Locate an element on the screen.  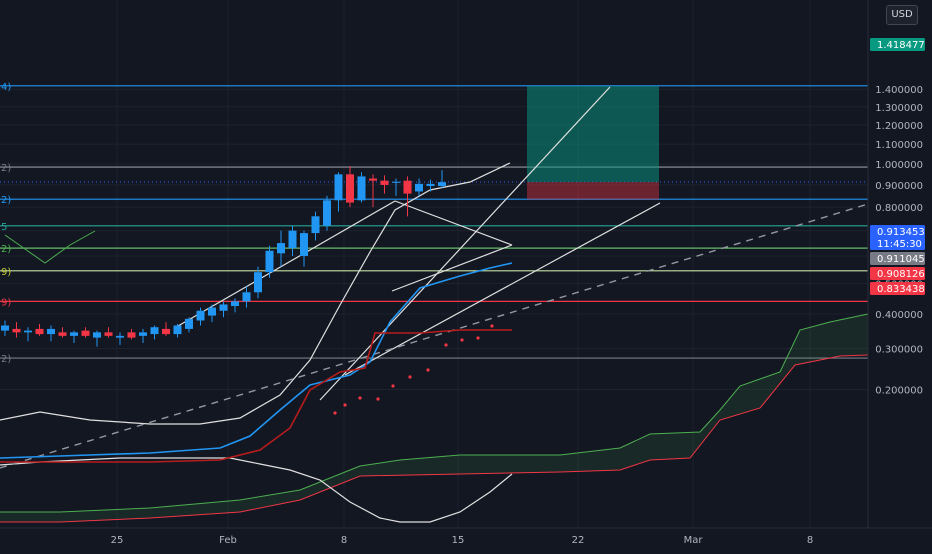
price-tick-label: 1.100000 is located at coordinates (899, 145).